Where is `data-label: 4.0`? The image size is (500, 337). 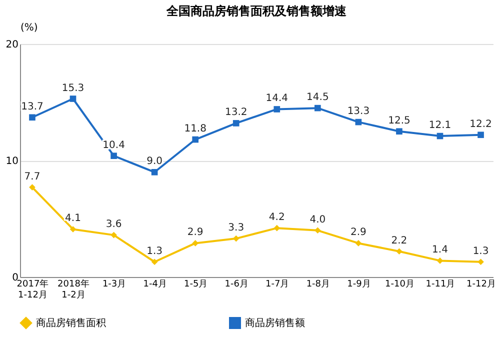 data-label: 4.0 is located at coordinates (318, 220).